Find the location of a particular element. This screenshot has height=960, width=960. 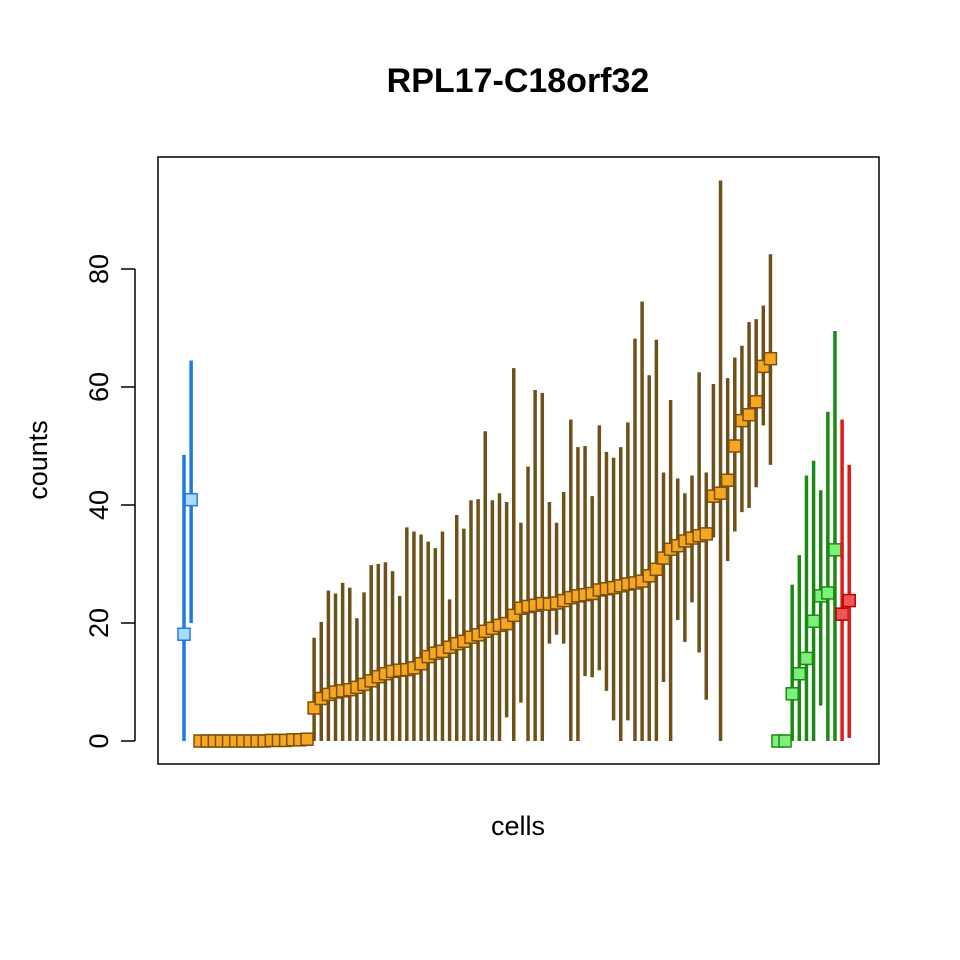

y-axis: 0 20 40 60 80 is located at coordinates (110, 501).